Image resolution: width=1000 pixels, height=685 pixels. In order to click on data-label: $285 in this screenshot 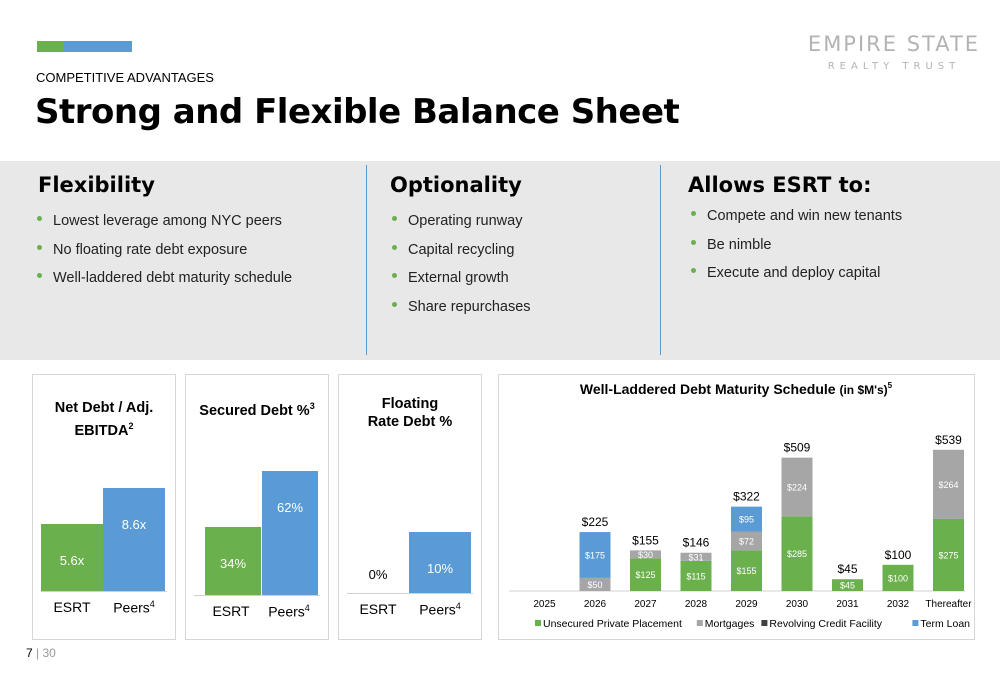, I will do `click(797, 554)`.